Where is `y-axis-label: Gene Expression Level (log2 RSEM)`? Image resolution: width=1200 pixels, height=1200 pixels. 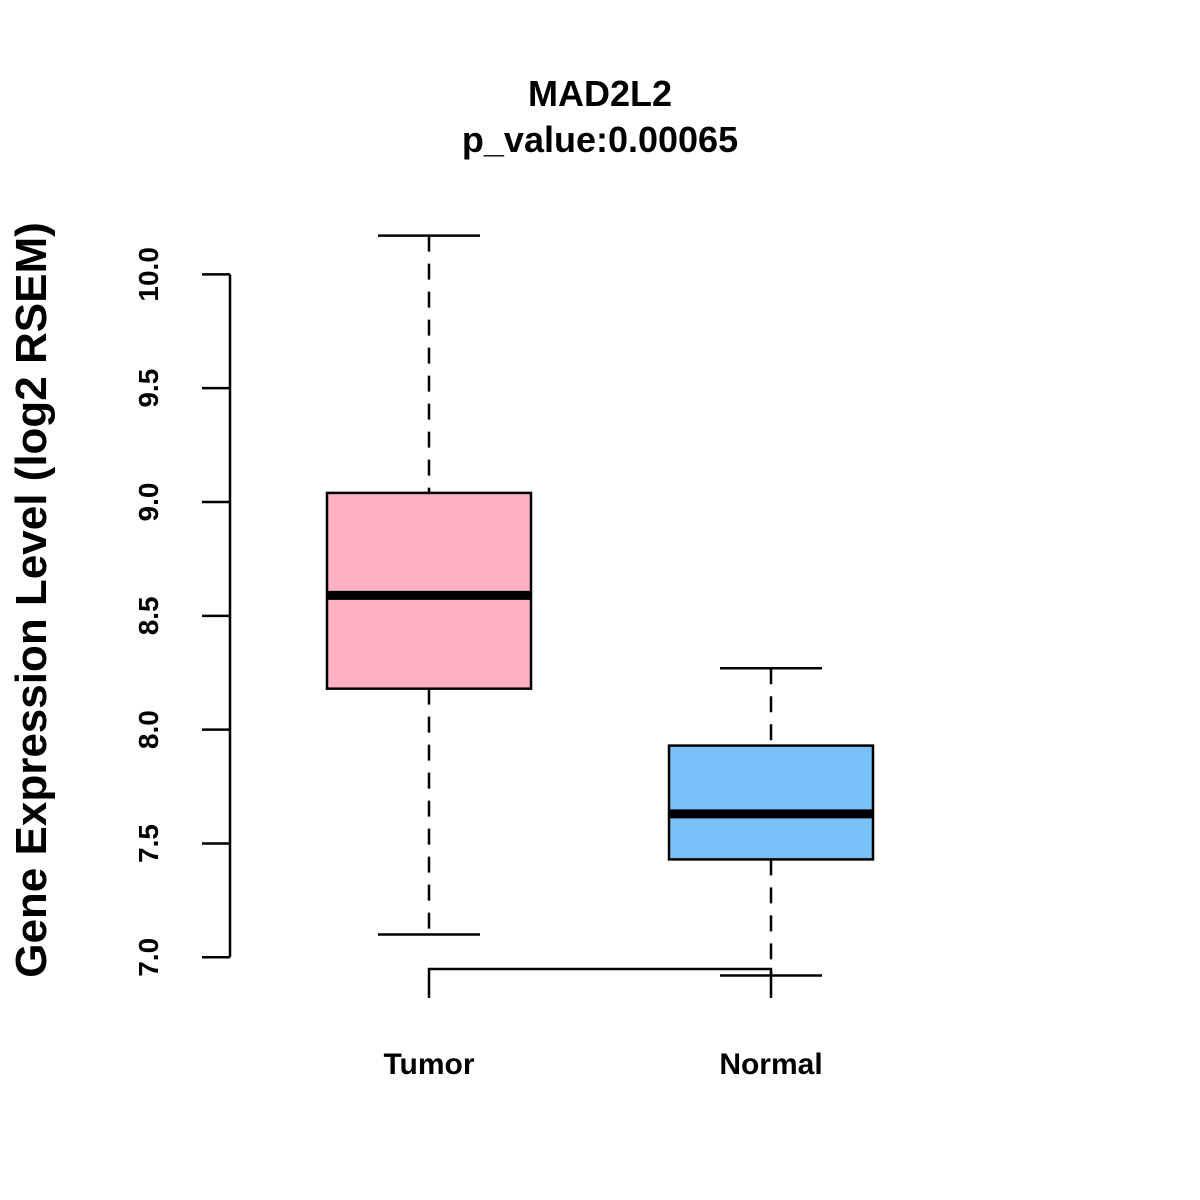
y-axis-label: Gene Expression Level (log2 RSEM) is located at coordinates (31, 600).